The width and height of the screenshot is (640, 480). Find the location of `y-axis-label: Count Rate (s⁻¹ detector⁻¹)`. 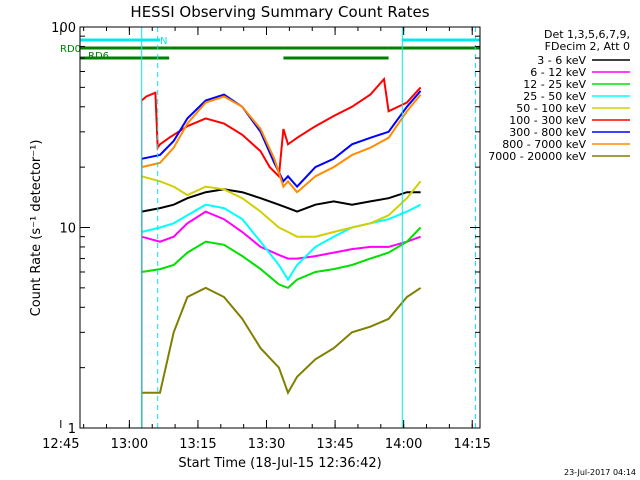

y-axis-label: Count Rate (s⁻¹ detector⁻¹) is located at coordinates (36, 228).